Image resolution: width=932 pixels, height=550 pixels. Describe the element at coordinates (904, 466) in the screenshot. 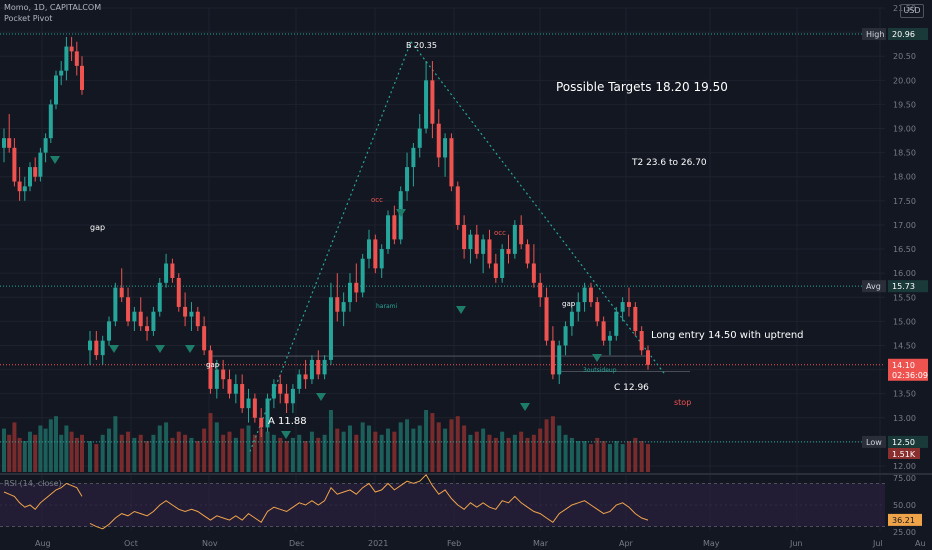

I see `price-tick-label: 12.00` at that location.